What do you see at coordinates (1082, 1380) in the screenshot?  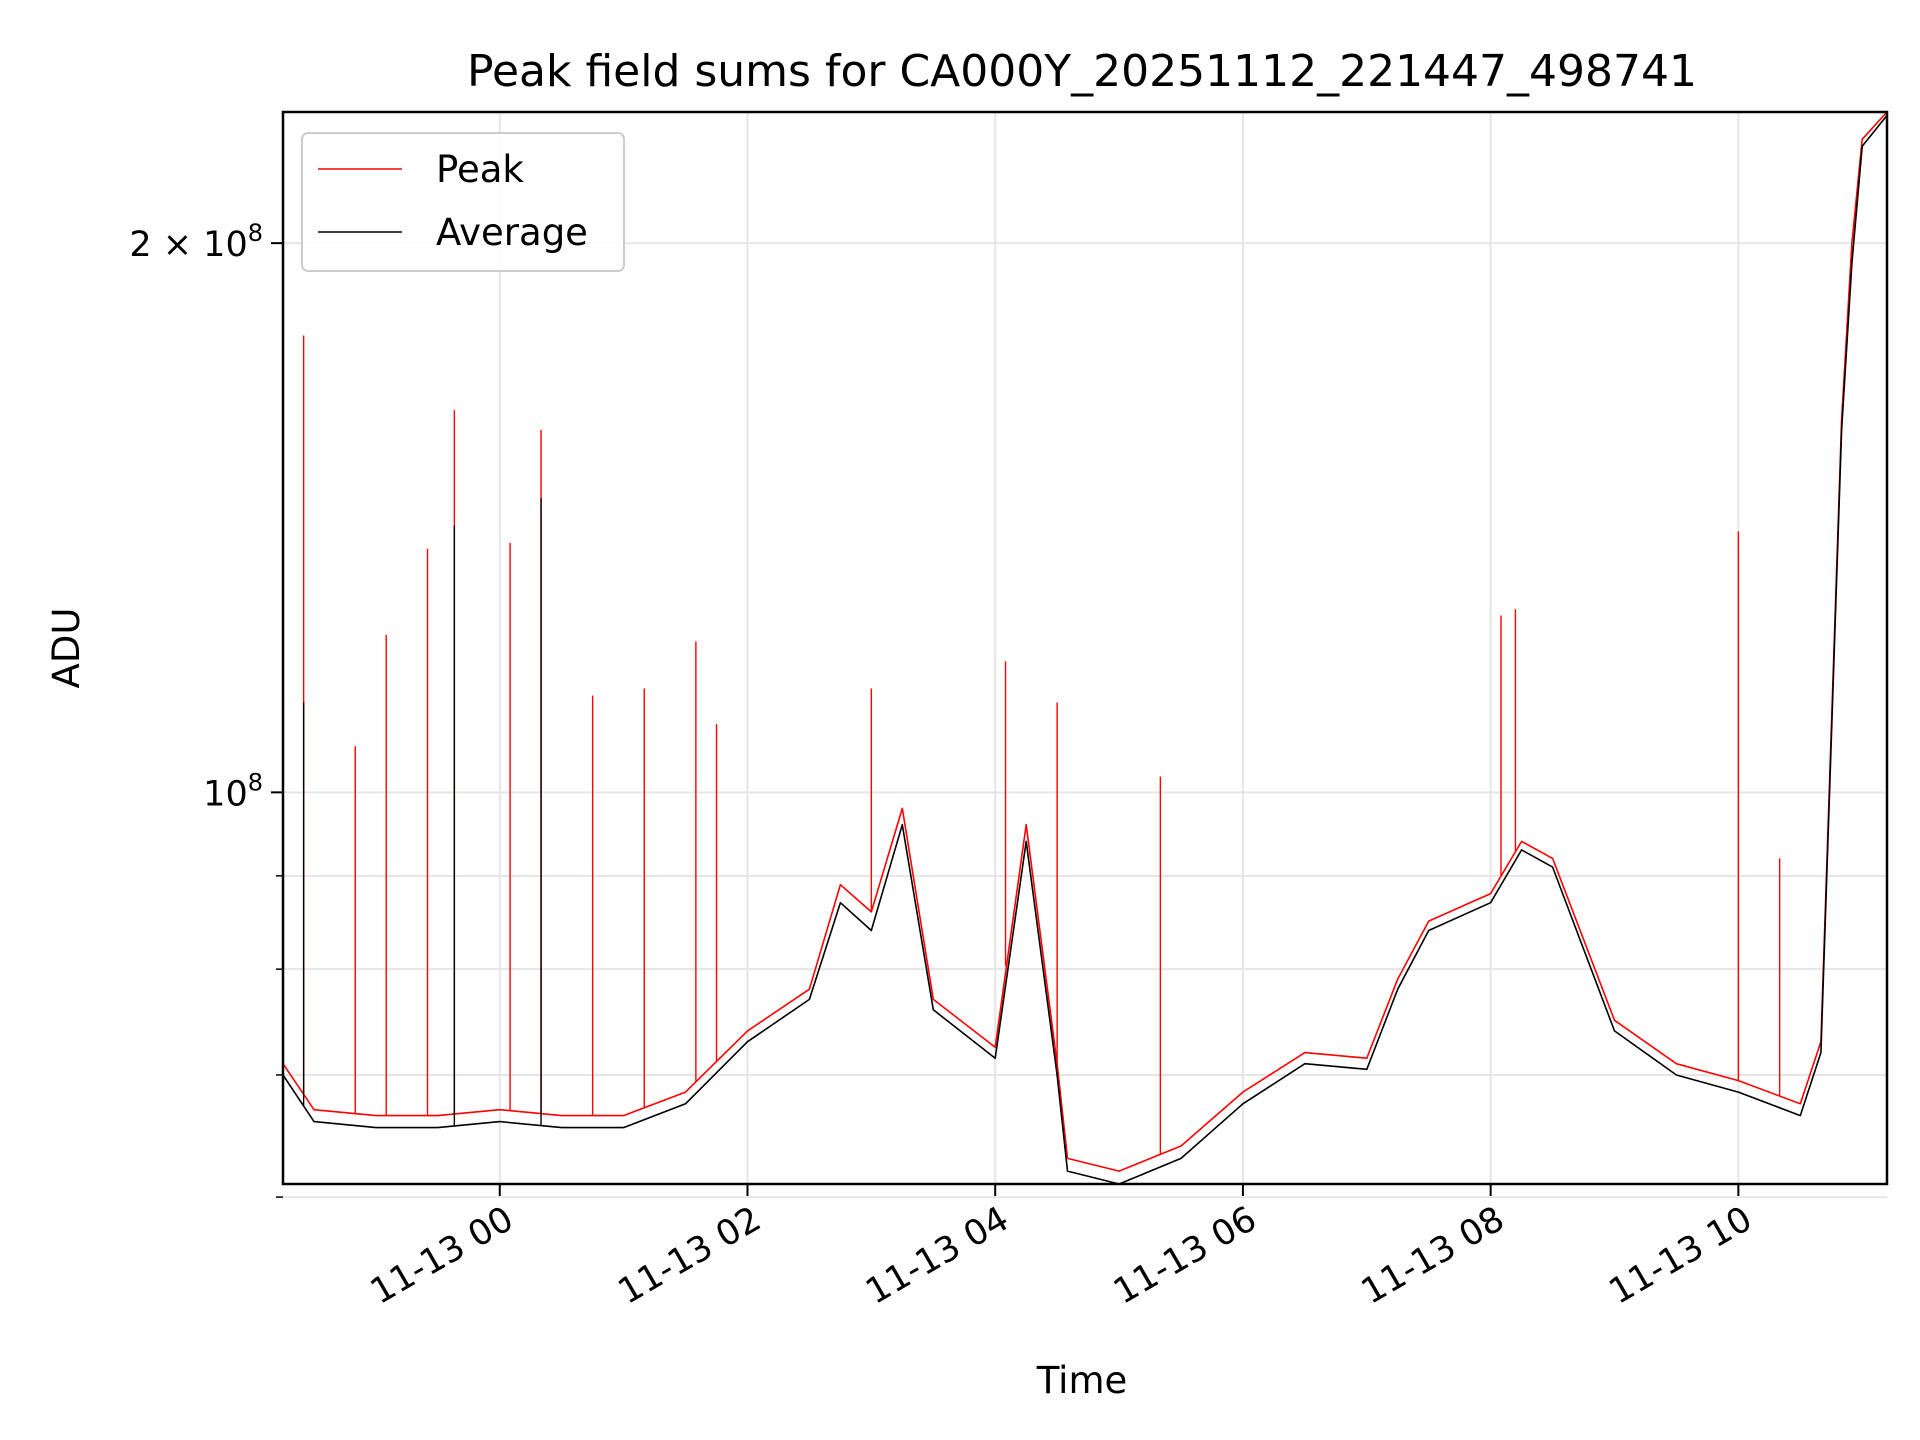 I see `x-axis-label: Time` at bounding box center [1082, 1380].